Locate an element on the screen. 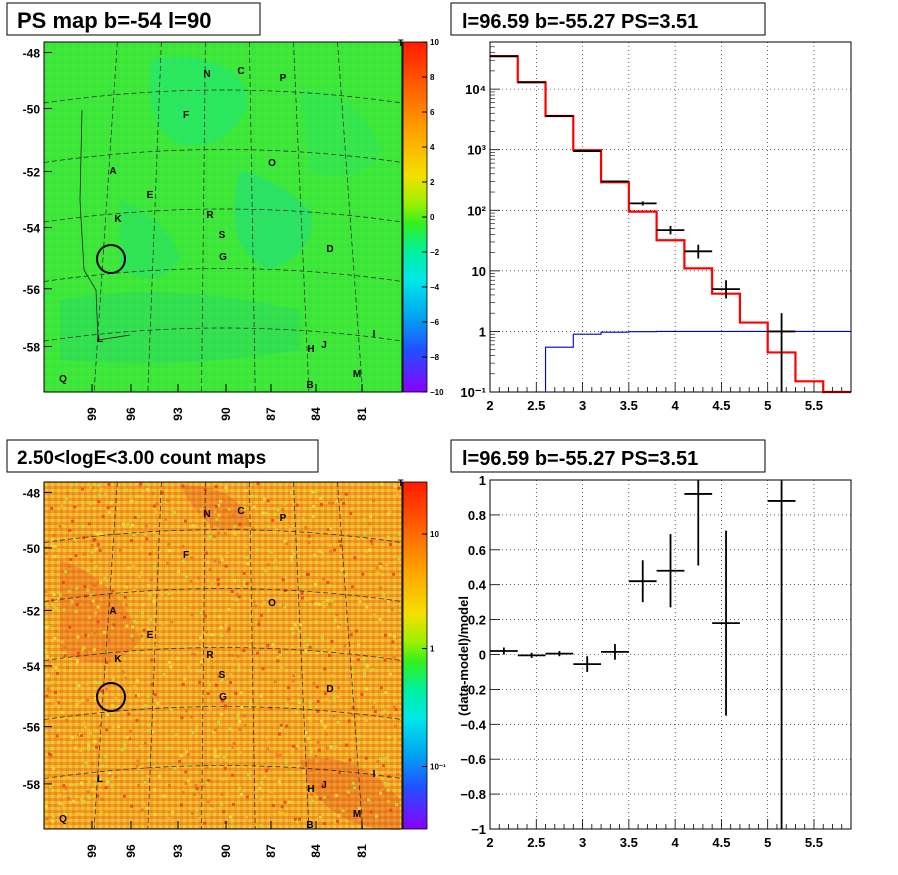 This screenshot has width=898, height=875. source-label-C: C is located at coordinates (240, 511).